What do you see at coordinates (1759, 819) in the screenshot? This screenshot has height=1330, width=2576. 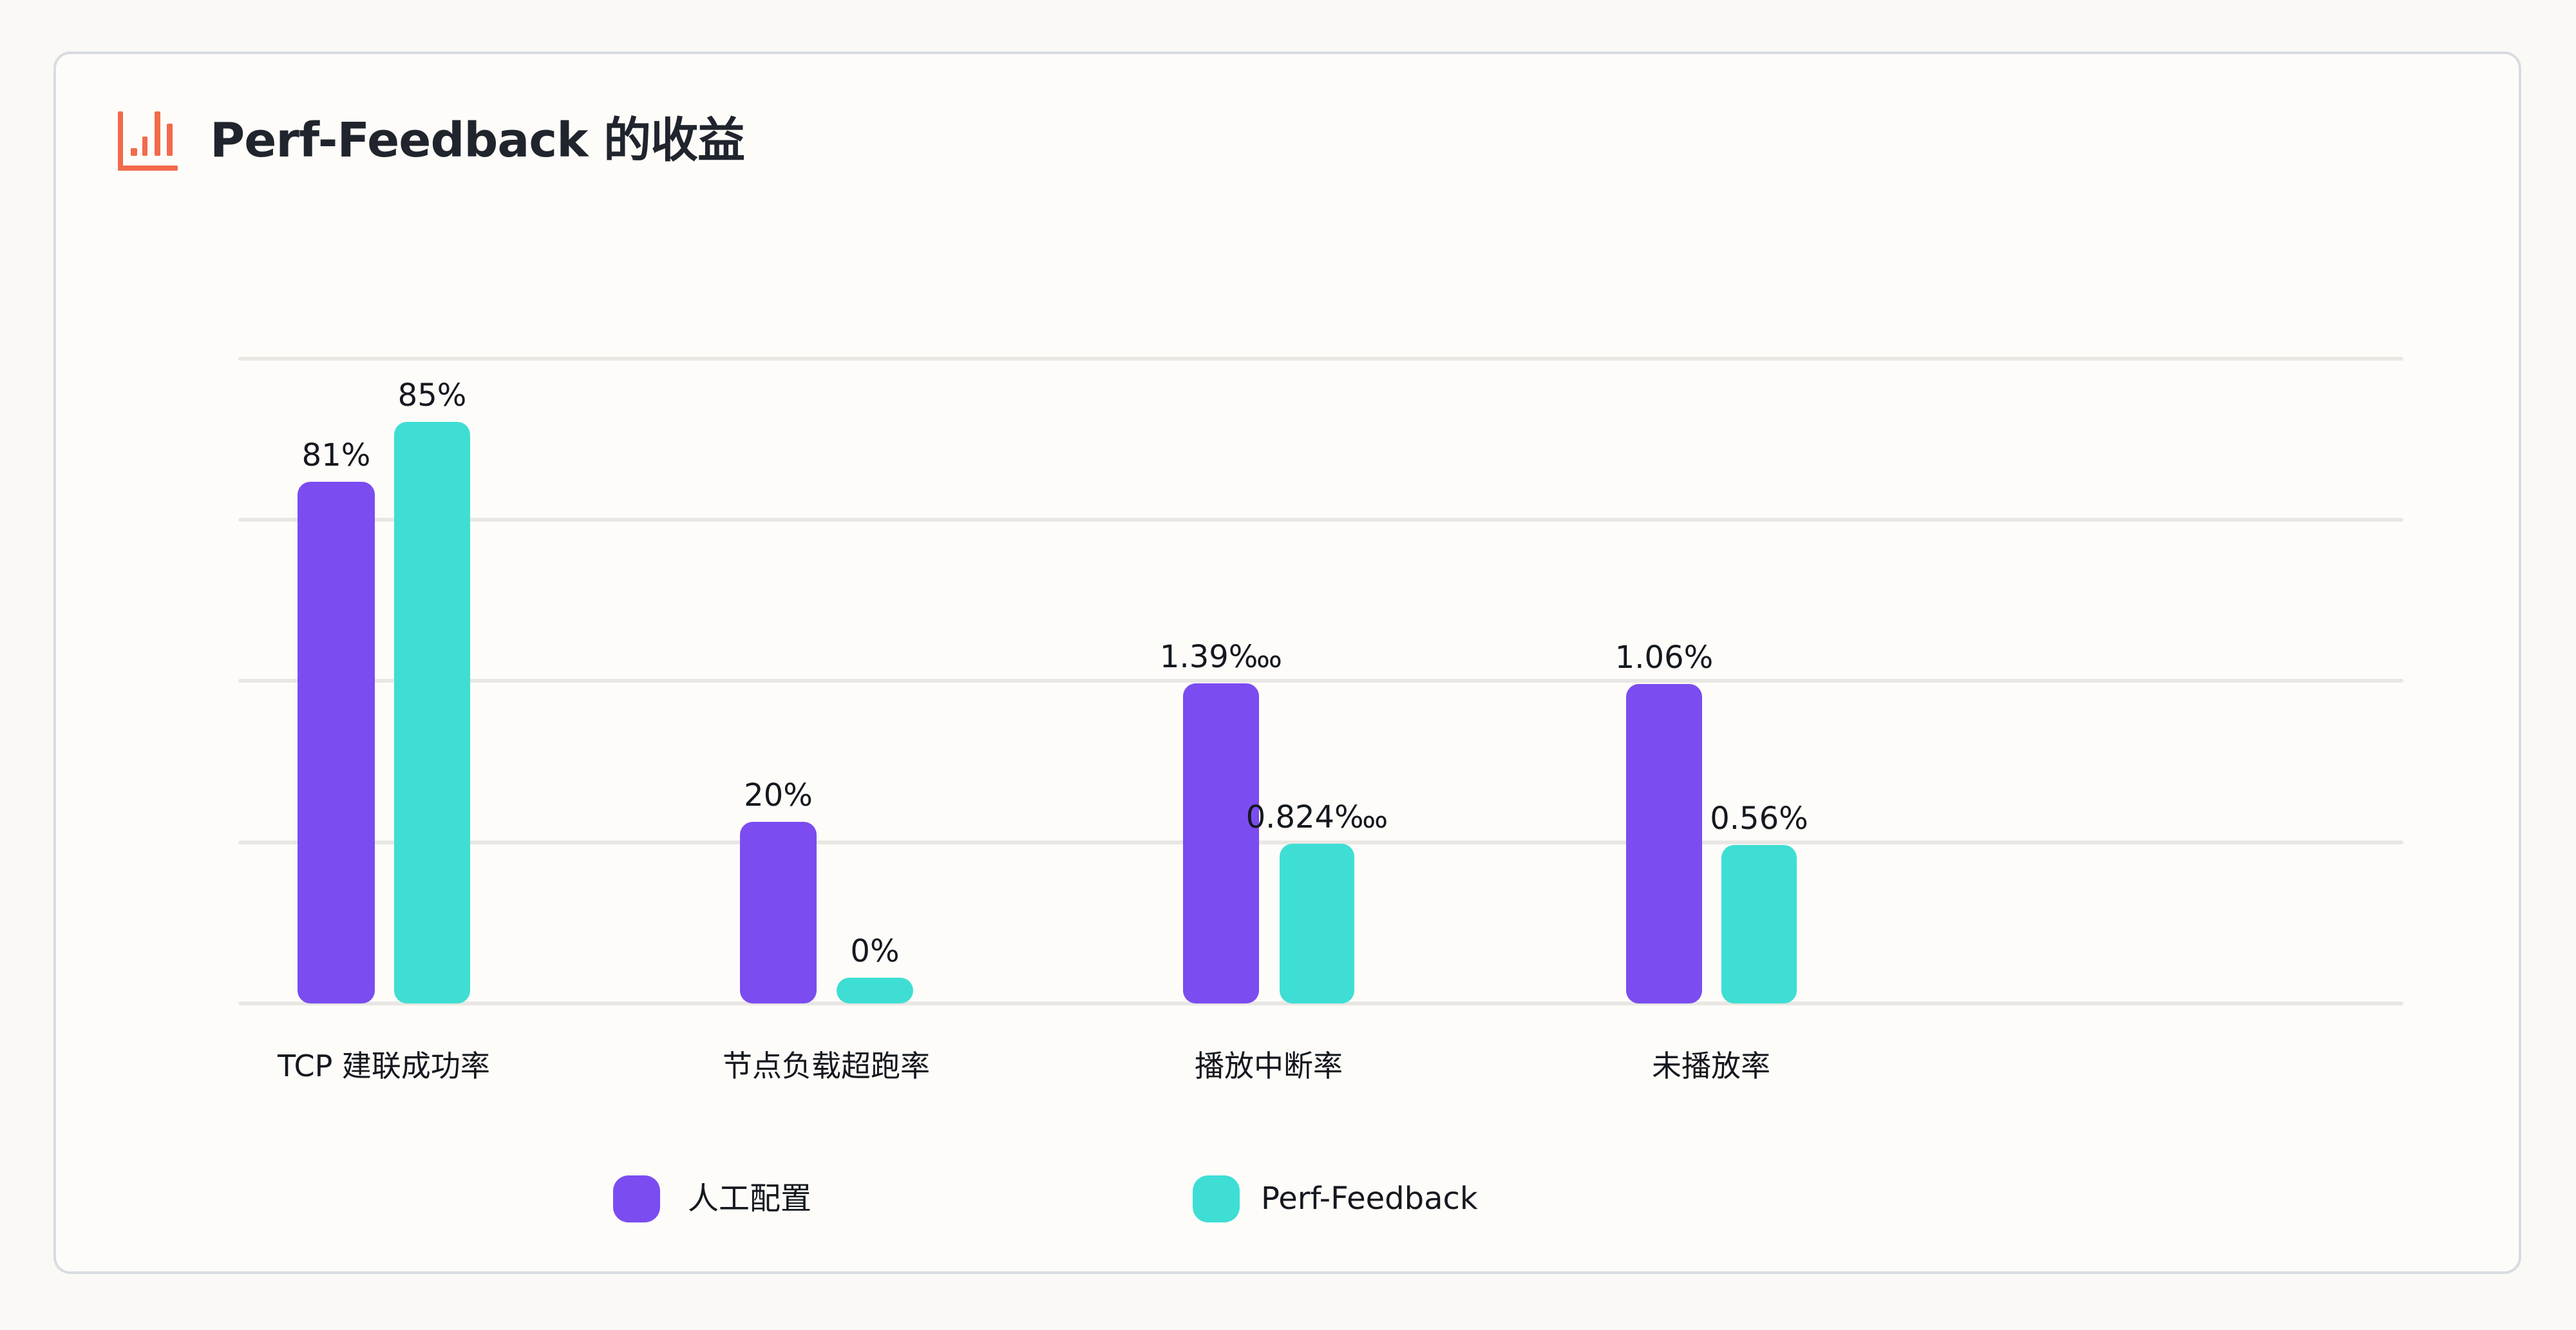 I see `value-label: 0.56%` at bounding box center [1759, 819].